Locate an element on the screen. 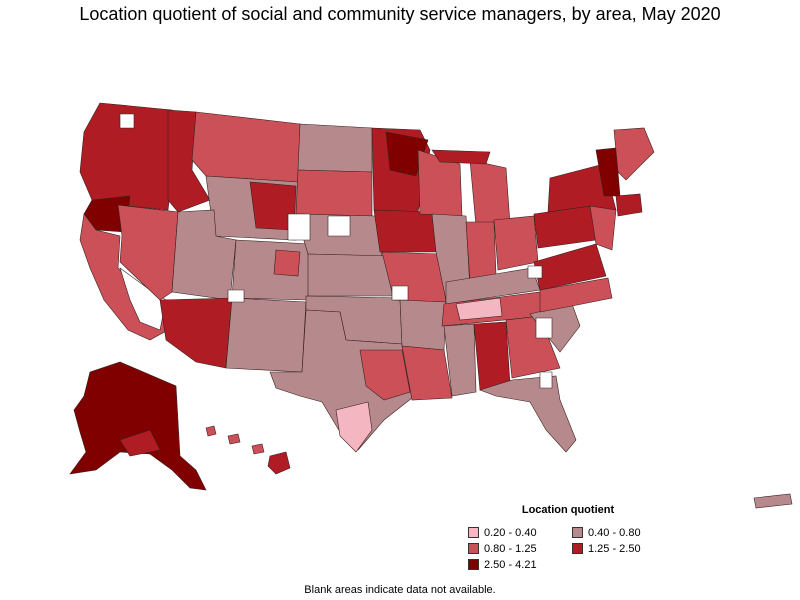  region-texas-east is located at coordinates (385, 375).